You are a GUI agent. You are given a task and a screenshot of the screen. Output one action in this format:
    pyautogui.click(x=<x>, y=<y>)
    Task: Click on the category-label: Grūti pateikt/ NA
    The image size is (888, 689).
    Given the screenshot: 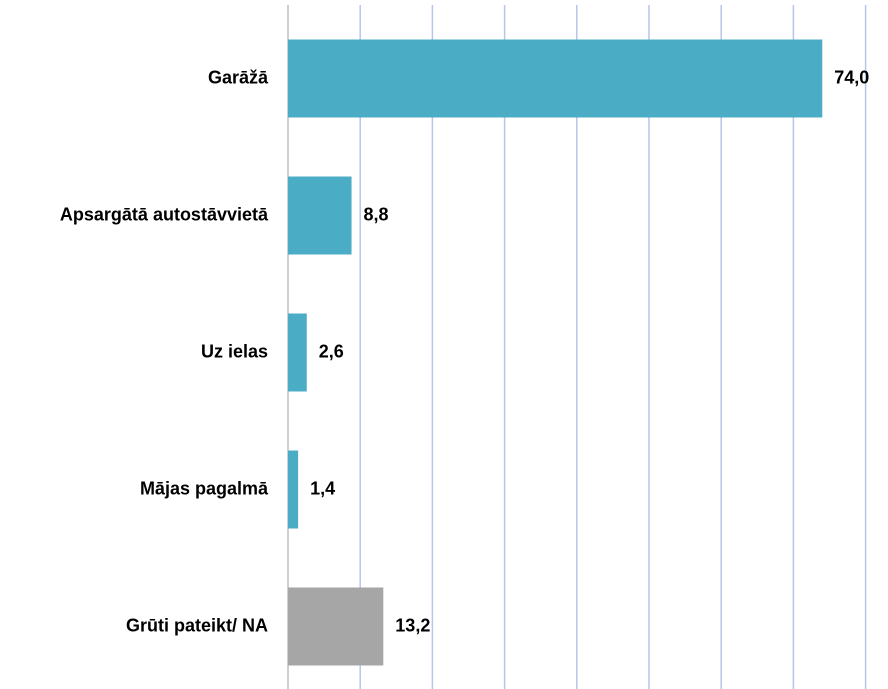 What is the action you would take?
    pyautogui.click(x=197, y=625)
    